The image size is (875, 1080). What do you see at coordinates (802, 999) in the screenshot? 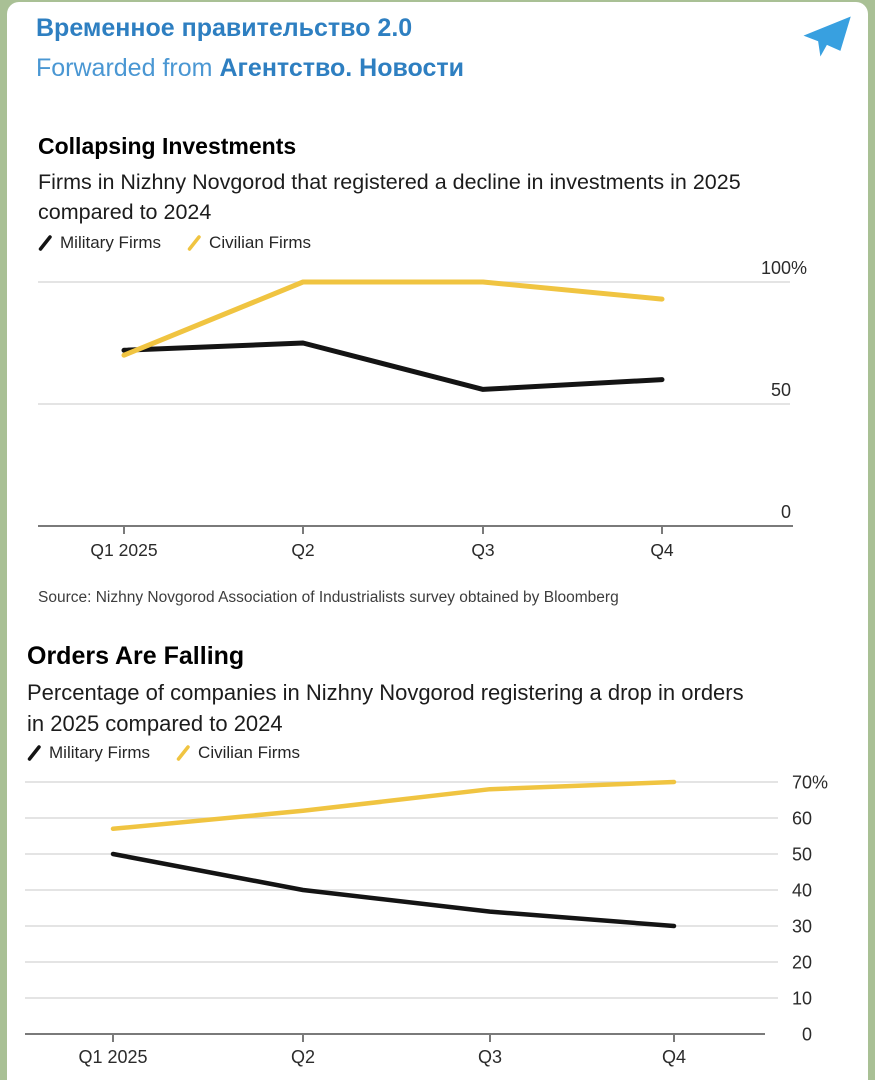
I see `y-label-10: 10` at bounding box center [802, 999].